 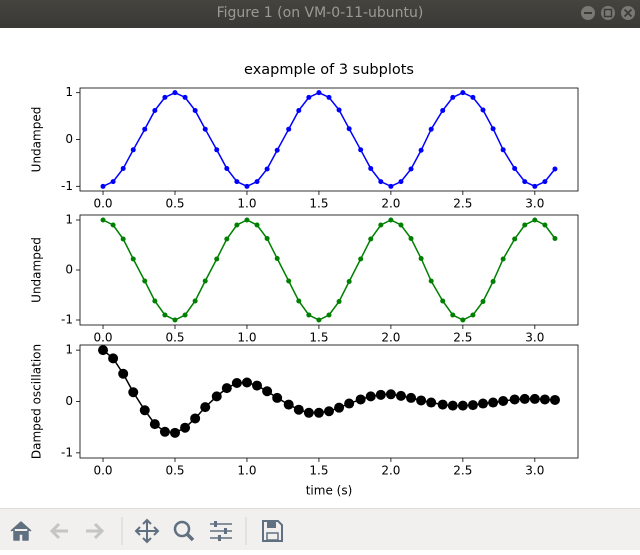 What do you see at coordinates (329, 70) in the screenshot?
I see `chart-title: exapmple of 3 subplots` at bounding box center [329, 70].